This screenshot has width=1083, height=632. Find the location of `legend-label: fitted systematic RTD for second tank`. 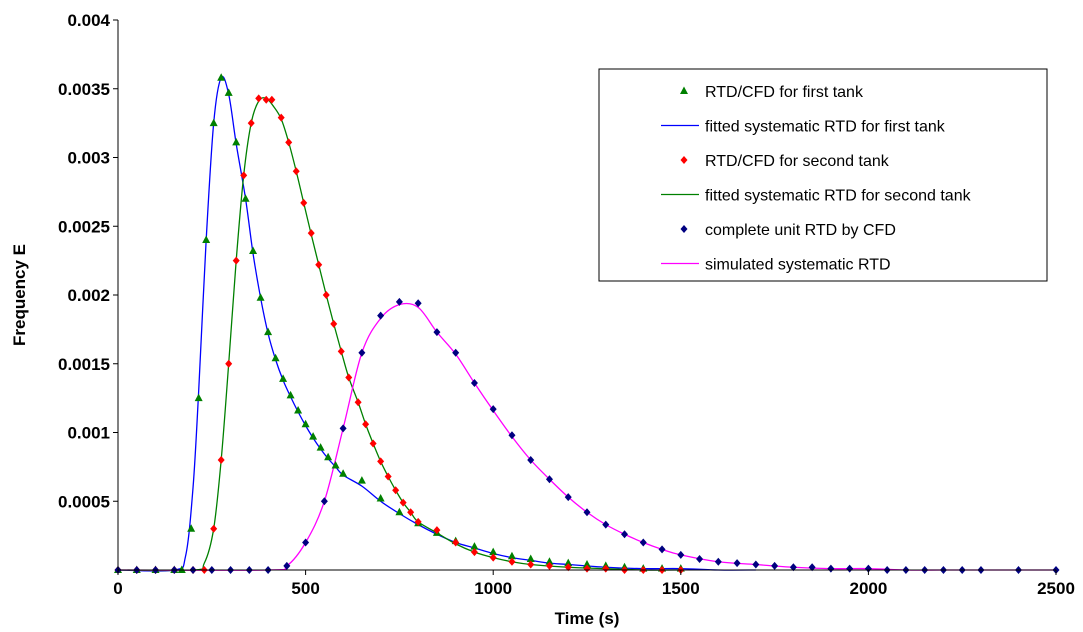

legend-label: fitted systematic RTD for second tank is located at coordinates (838, 196).